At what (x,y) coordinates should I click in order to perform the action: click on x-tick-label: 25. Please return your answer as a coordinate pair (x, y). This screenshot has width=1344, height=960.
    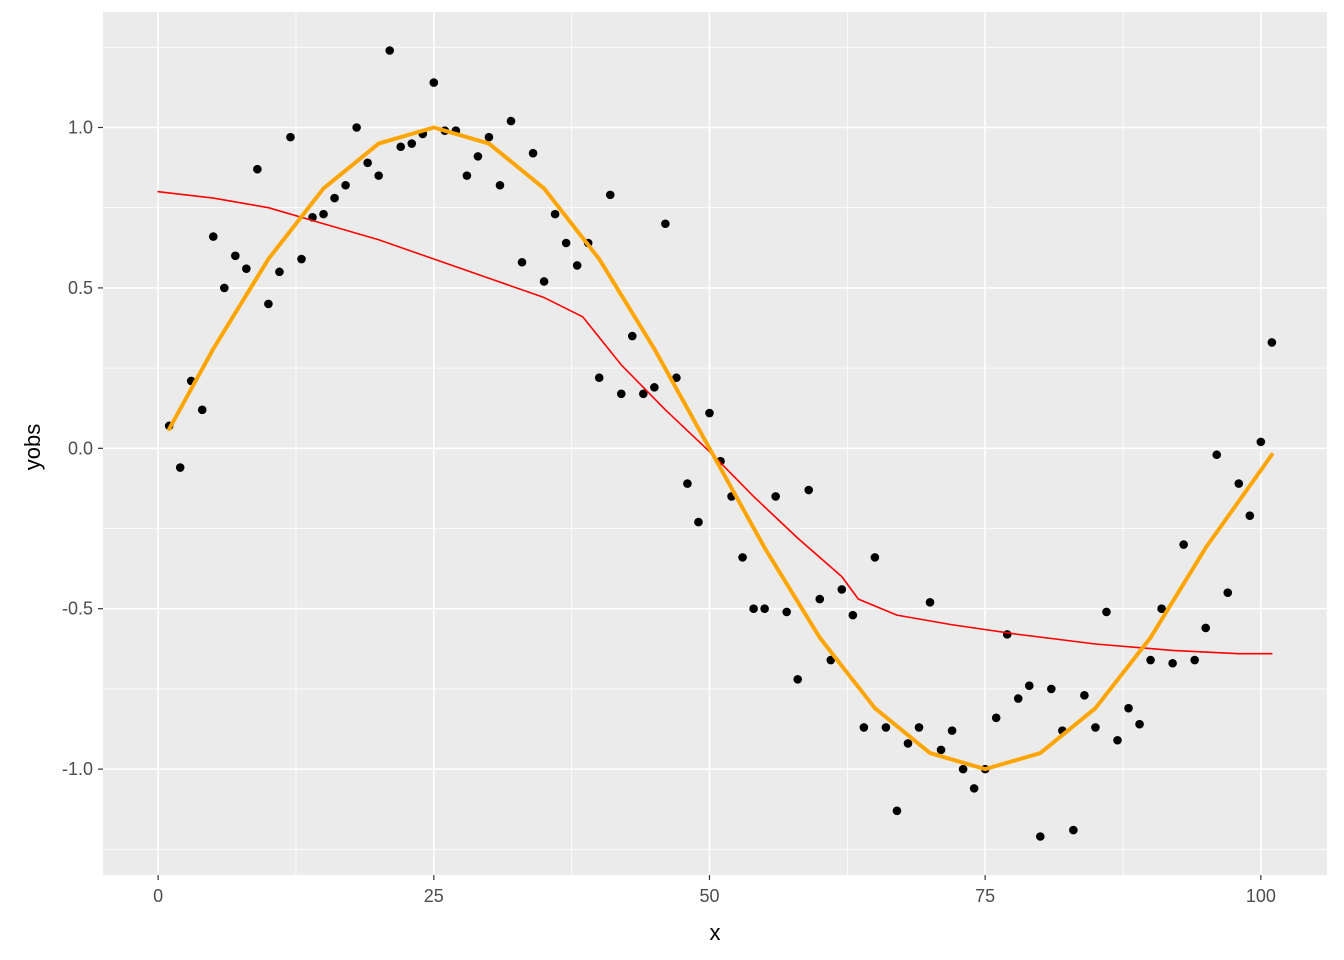
    Looking at the image, I should click on (434, 896).